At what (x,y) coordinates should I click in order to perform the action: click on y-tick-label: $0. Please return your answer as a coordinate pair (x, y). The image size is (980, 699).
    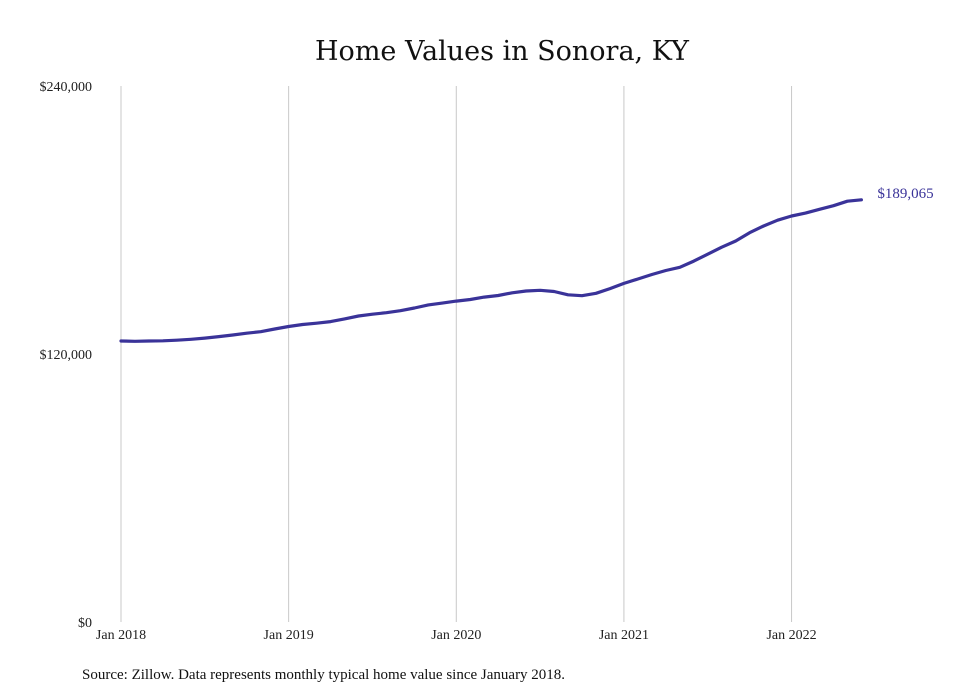
    Looking at the image, I should click on (85, 623).